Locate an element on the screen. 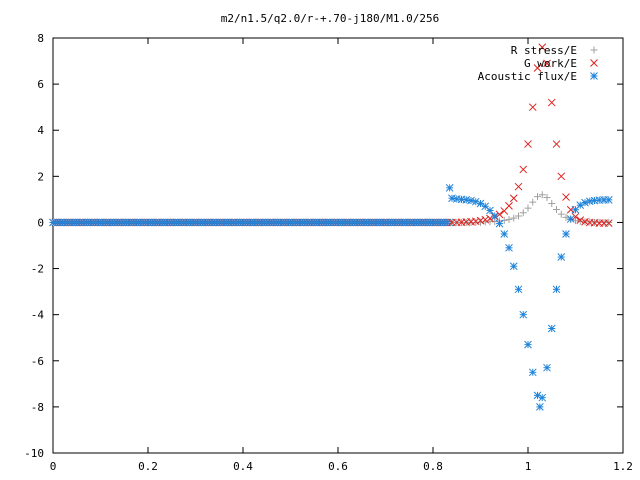 This screenshot has width=640, height=480. y-tick-label: -8 is located at coordinates (37, 407).